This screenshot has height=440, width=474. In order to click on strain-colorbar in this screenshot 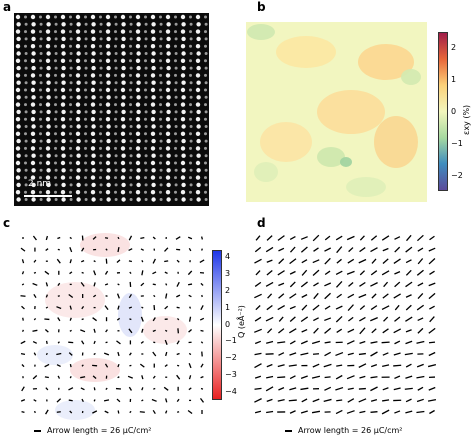, I will do `click(443, 111)`.